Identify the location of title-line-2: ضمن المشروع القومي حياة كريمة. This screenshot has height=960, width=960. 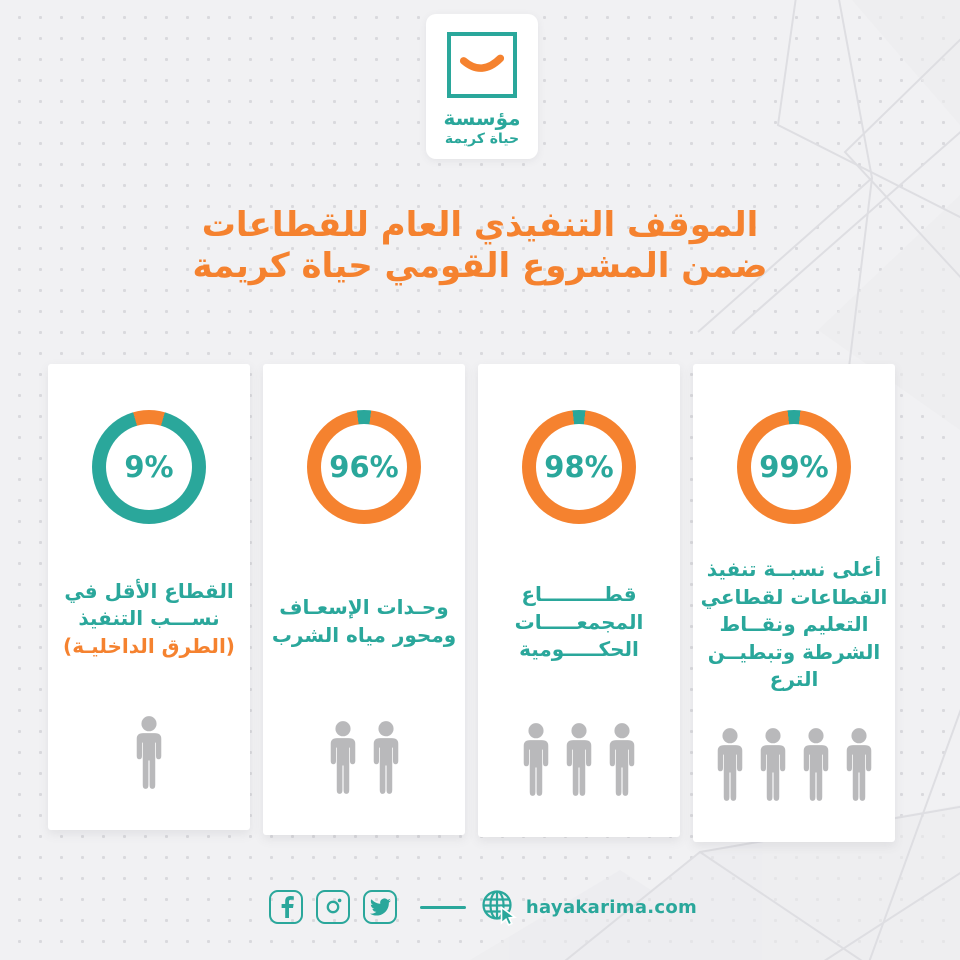
(480, 266).